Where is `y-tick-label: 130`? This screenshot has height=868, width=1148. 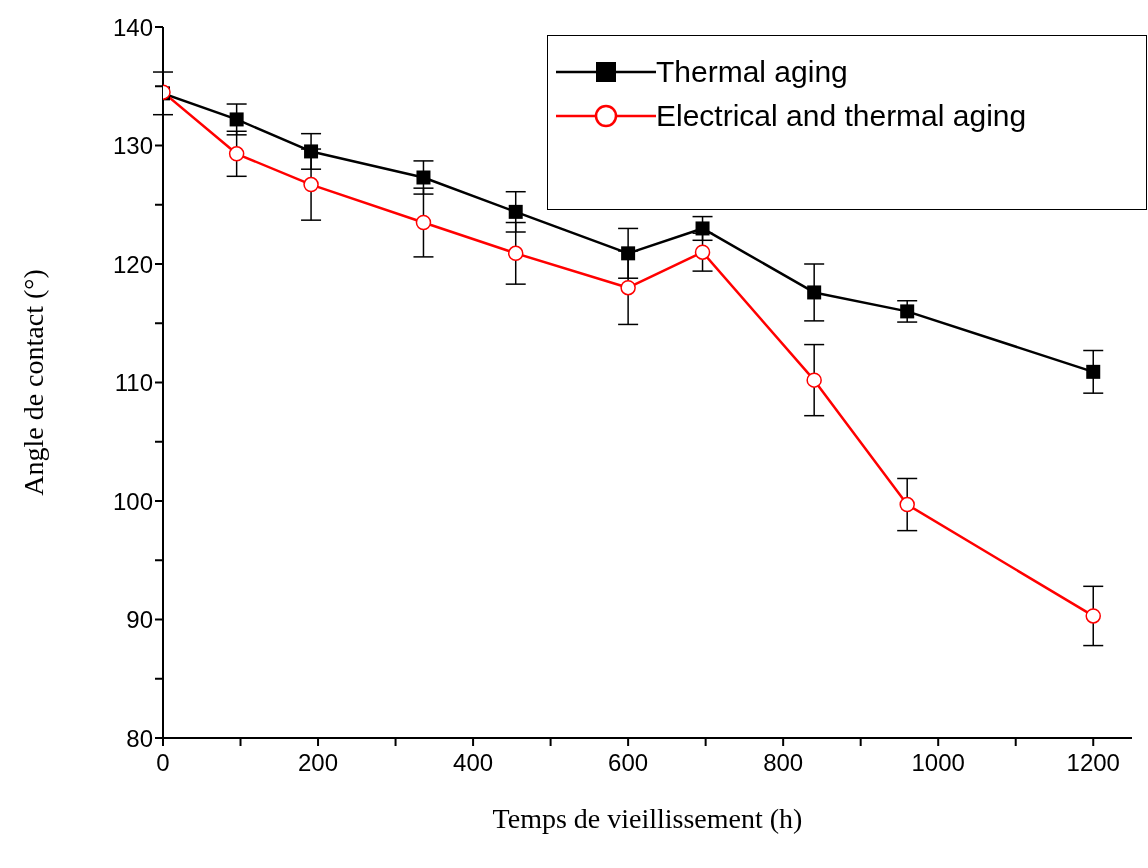 y-tick-label: 130 is located at coordinates (132, 146).